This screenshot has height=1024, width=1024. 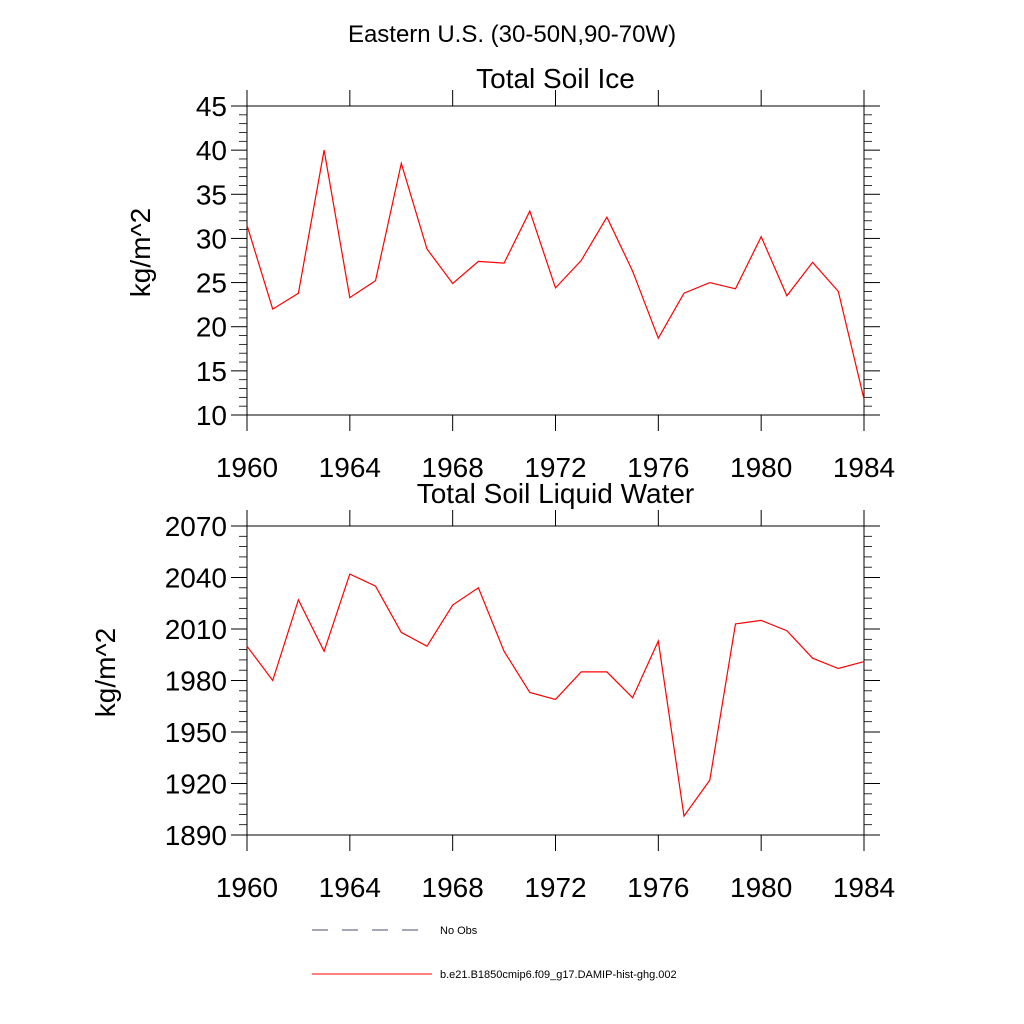 I want to click on y-tick-label: 1980, so click(x=196, y=681).